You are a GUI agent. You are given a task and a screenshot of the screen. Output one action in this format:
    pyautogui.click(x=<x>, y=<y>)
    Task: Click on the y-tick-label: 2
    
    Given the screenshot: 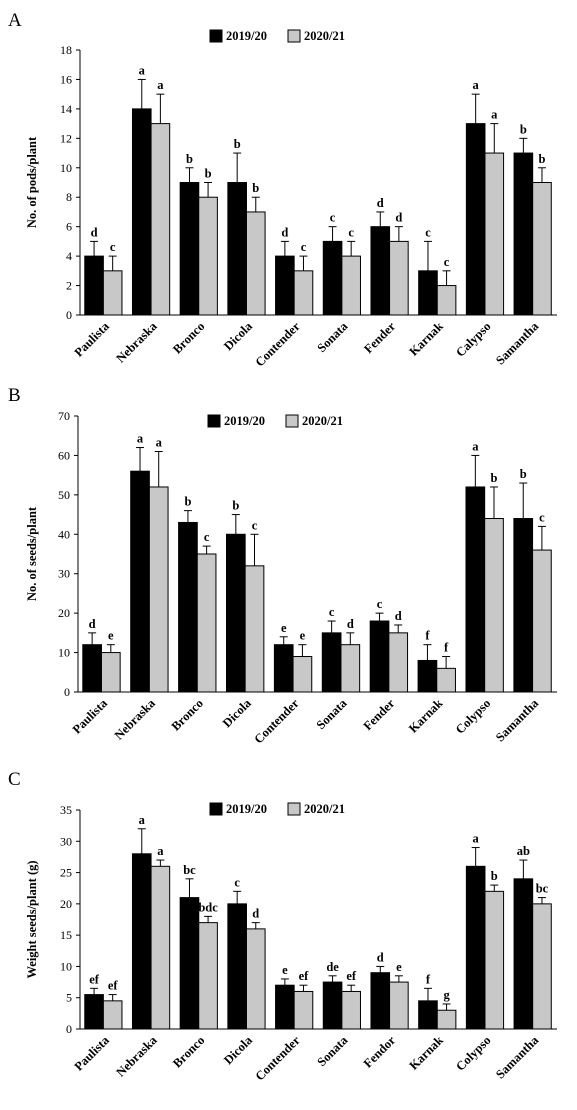 What is the action you would take?
    pyautogui.click(x=69, y=286)
    